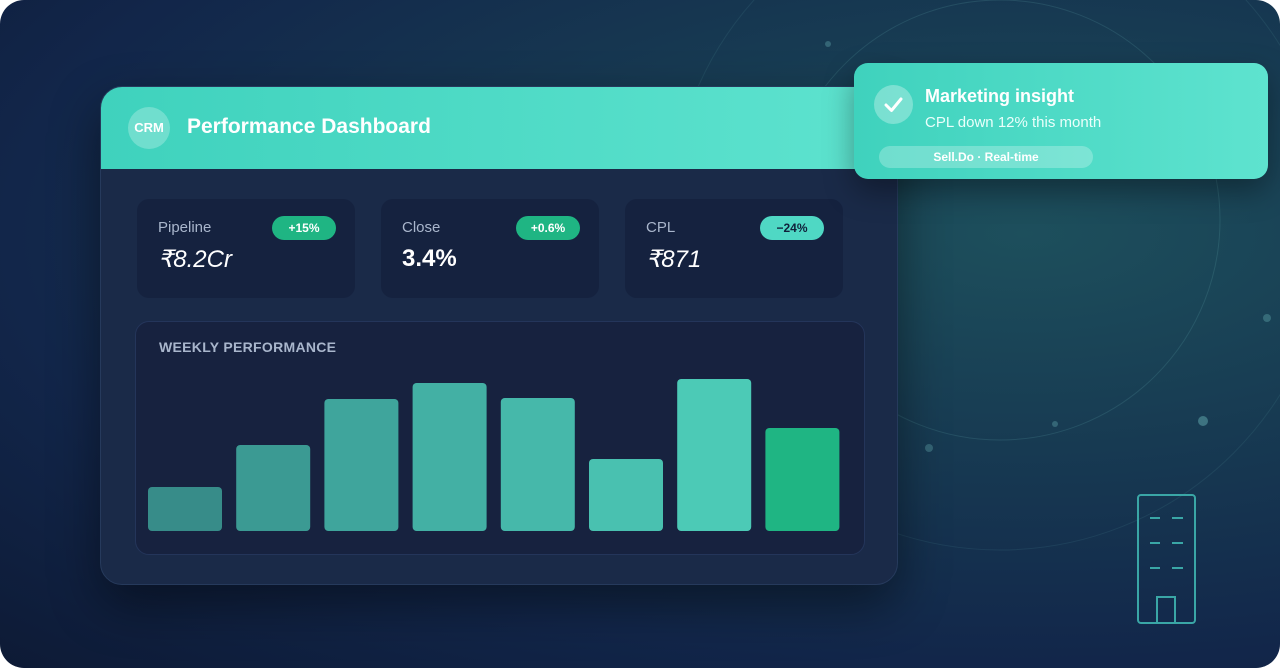 The height and width of the screenshot is (668, 1280). Describe the element at coordinates (674, 259) in the screenshot. I see `kpi-value: ₹871` at that location.